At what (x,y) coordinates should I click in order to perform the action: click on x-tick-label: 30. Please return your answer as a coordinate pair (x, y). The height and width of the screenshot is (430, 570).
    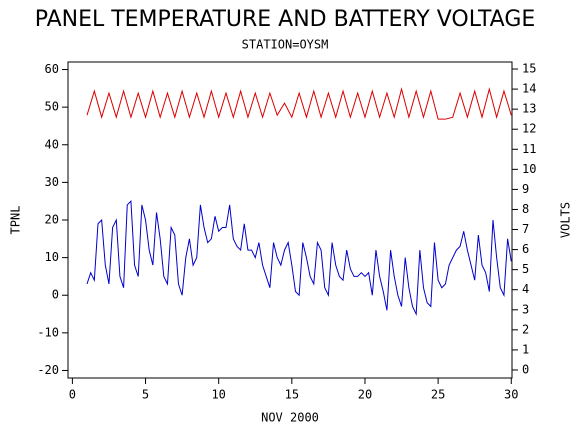
    Looking at the image, I should click on (511, 395).